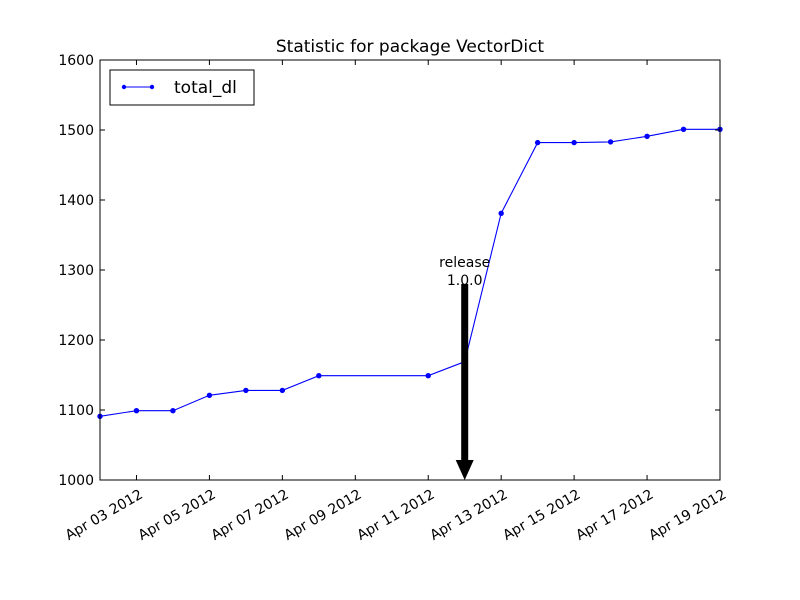  What do you see at coordinates (464, 470) in the screenshot?
I see `annotation-arrow-head` at bounding box center [464, 470].